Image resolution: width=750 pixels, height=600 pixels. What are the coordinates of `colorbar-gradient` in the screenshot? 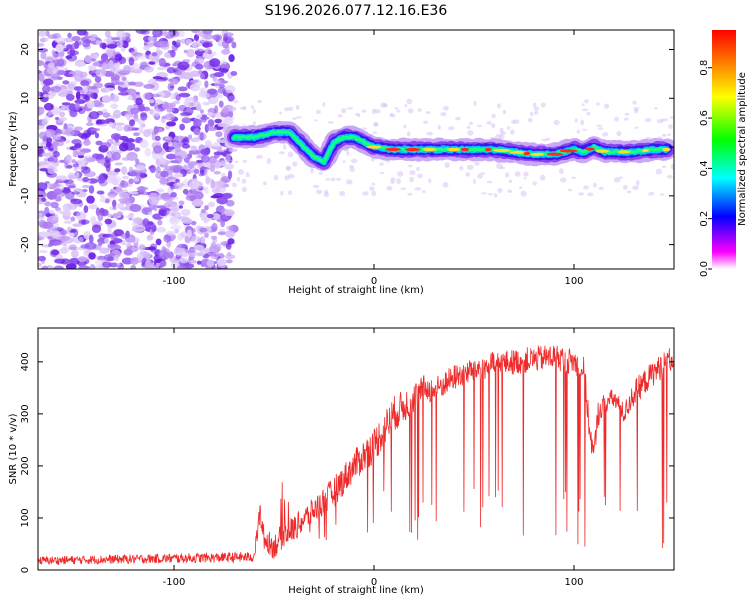 It's located at (724, 149).